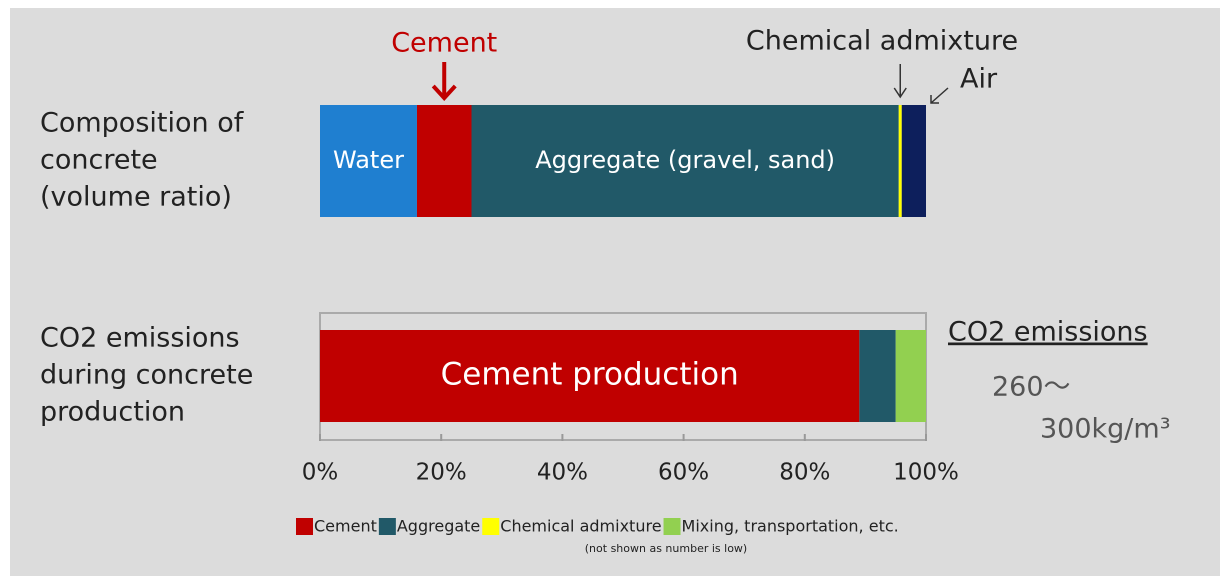  I want to click on segment-label: Aggregate (gravel, sand), so click(685, 160).